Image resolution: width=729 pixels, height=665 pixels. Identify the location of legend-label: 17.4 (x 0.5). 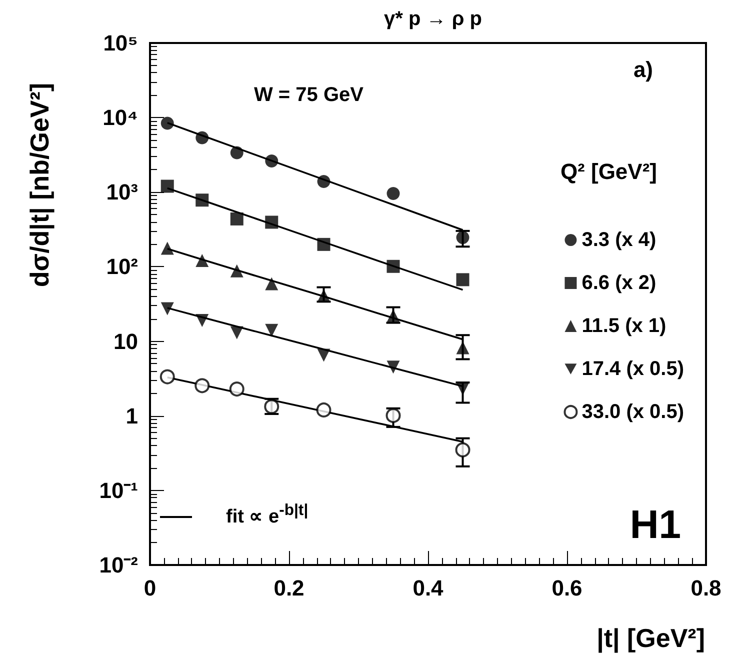
(633, 369).